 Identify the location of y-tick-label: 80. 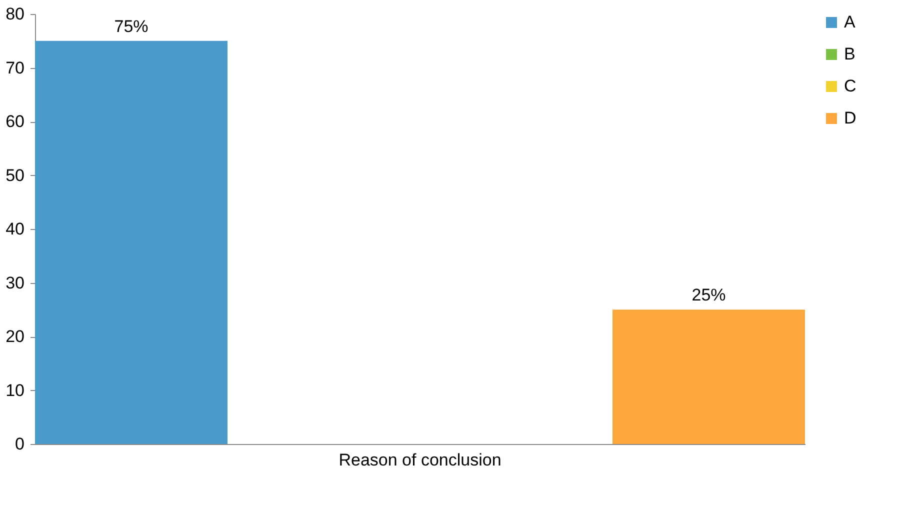
(15, 14).